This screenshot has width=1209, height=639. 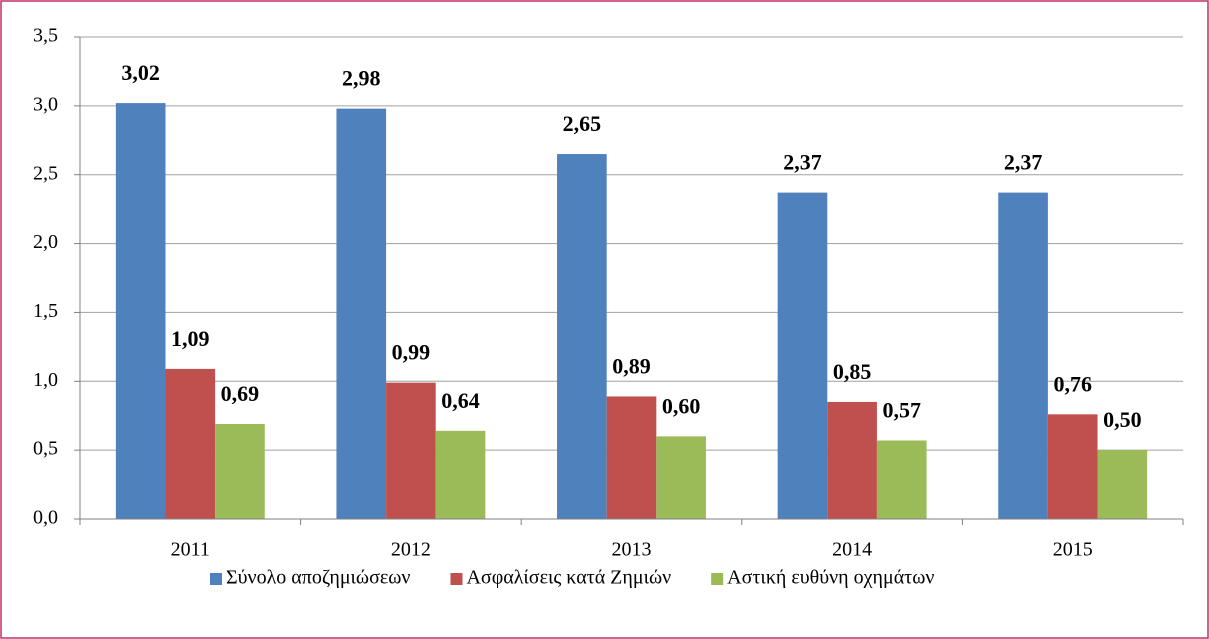 I want to click on x-tick-label: 2012, so click(x=411, y=550).